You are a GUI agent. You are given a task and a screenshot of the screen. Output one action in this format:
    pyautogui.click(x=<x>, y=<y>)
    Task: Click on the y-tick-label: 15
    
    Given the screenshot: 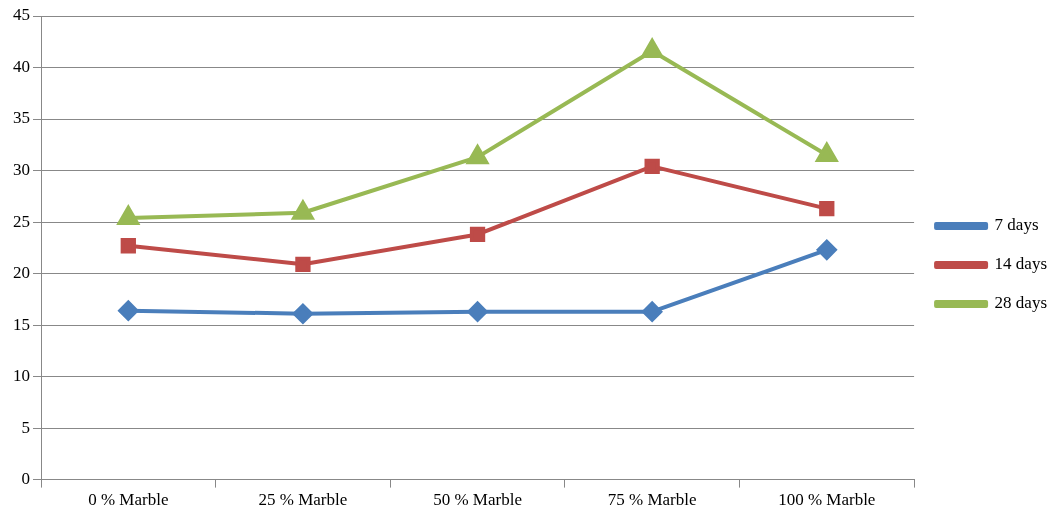 What is the action you would take?
    pyautogui.click(x=21, y=324)
    